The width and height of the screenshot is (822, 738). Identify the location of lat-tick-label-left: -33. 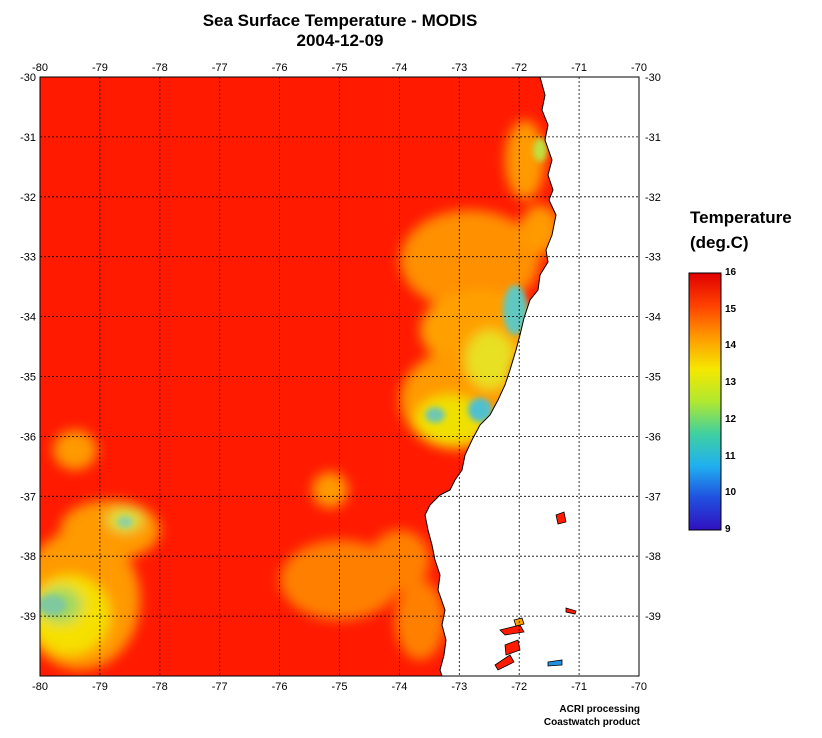
(28, 258).